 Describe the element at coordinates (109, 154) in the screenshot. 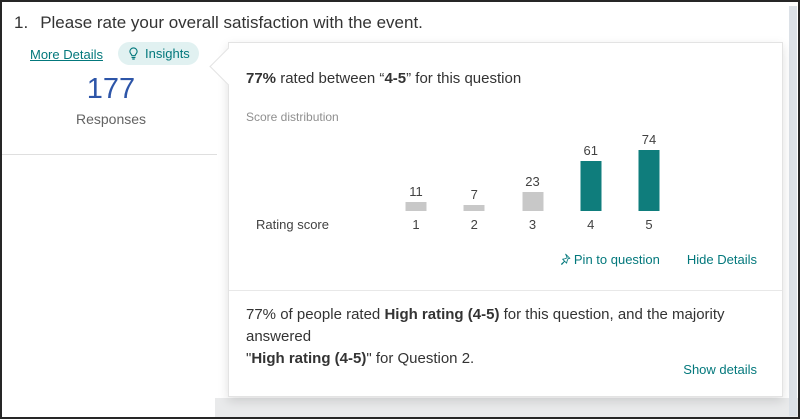

I see `section-divider` at that location.